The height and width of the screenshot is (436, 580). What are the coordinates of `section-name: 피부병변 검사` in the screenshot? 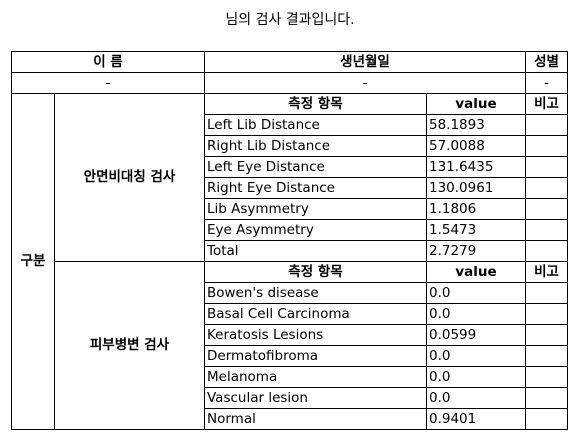 It's located at (129, 345).